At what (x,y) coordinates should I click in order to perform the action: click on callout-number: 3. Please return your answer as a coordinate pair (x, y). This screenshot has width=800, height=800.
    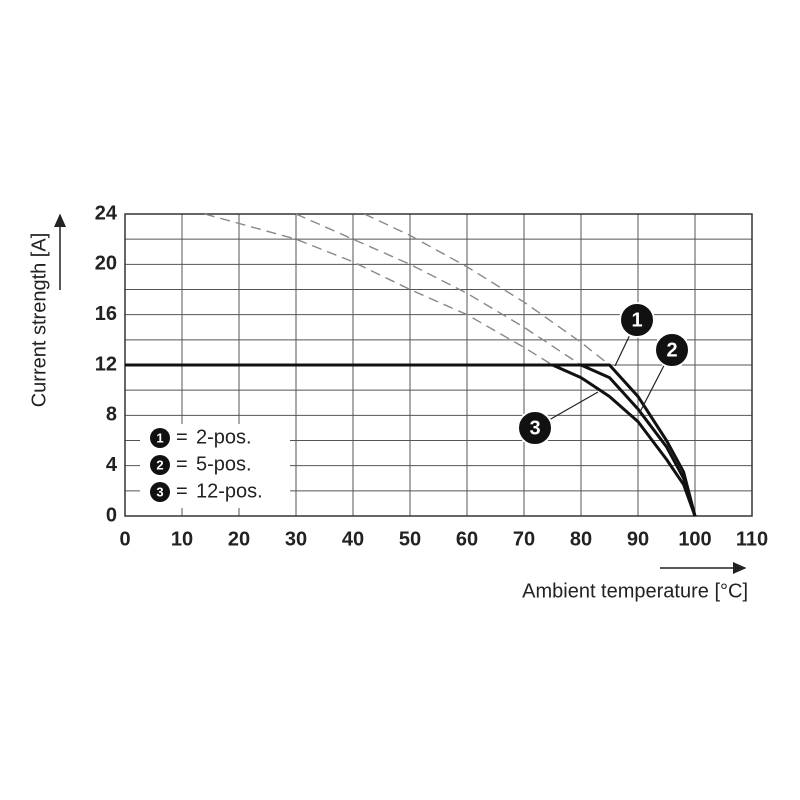
    Looking at the image, I should click on (534, 428).